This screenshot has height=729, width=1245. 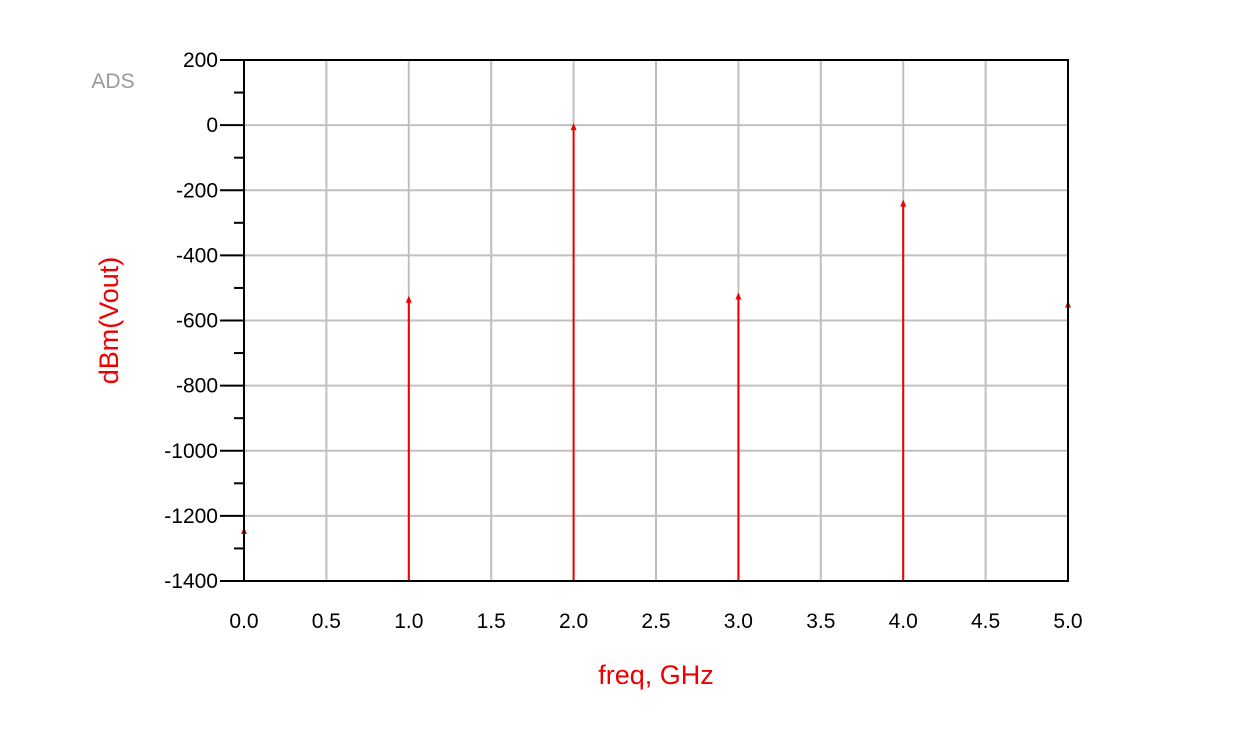 What do you see at coordinates (820, 621) in the screenshot?
I see `x-tick-label: 3.5` at bounding box center [820, 621].